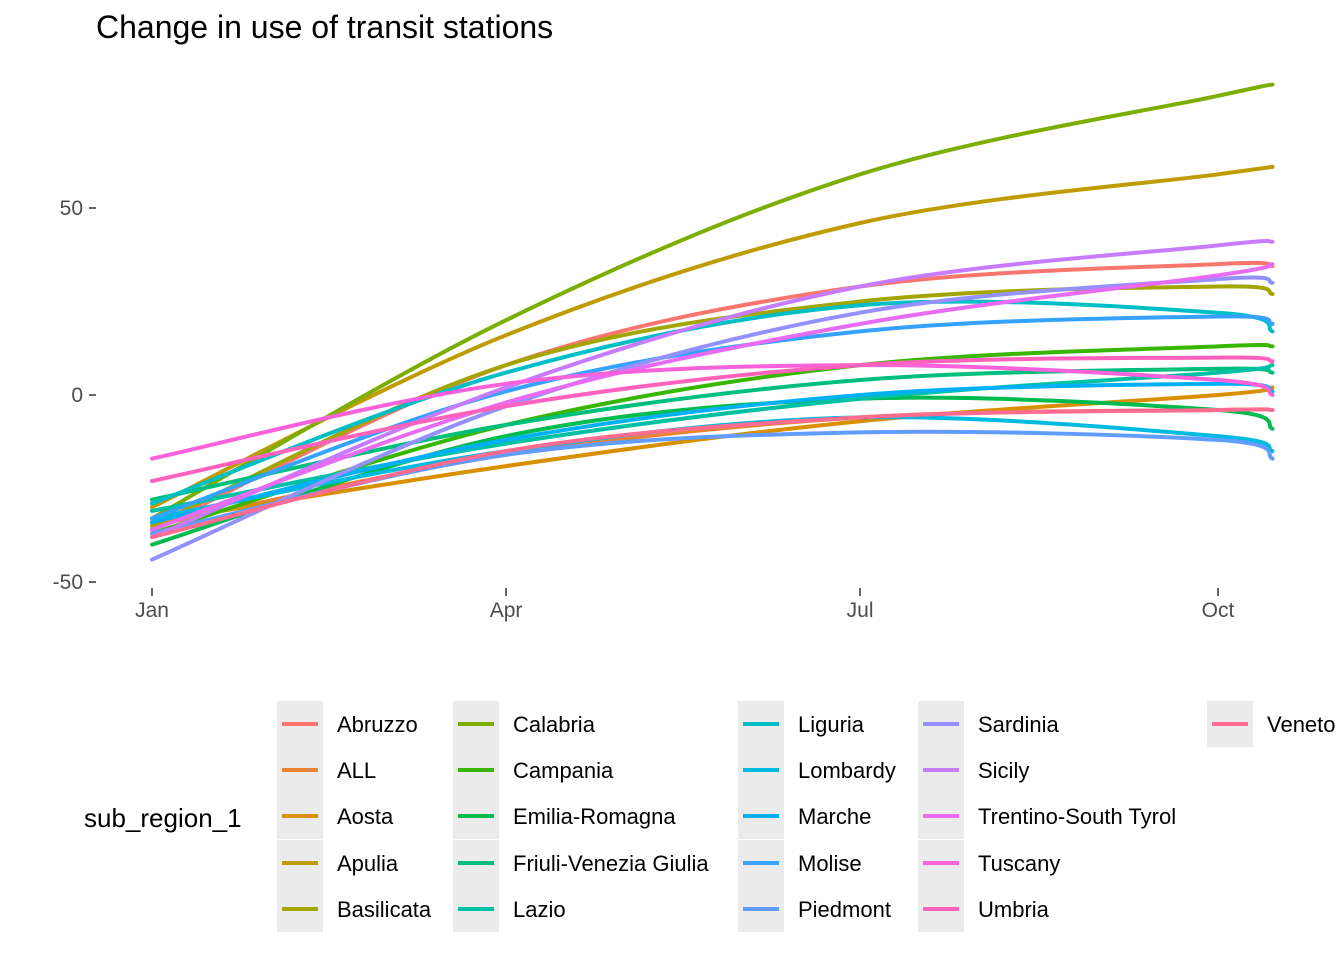 Image resolution: width=1344 pixels, height=960 pixels. Describe the element at coordinates (384, 909) in the screenshot. I see `legend-label: Basilicata` at that location.